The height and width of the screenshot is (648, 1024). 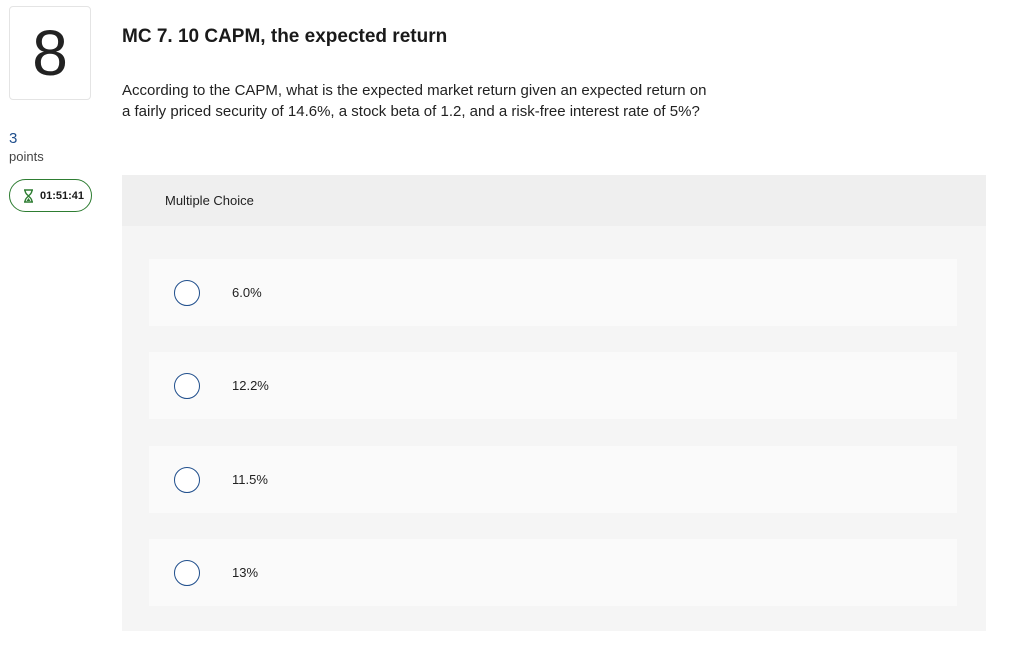 What do you see at coordinates (26, 156) in the screenshot?
I see `points-label: points` at bounding box center [26, 156].